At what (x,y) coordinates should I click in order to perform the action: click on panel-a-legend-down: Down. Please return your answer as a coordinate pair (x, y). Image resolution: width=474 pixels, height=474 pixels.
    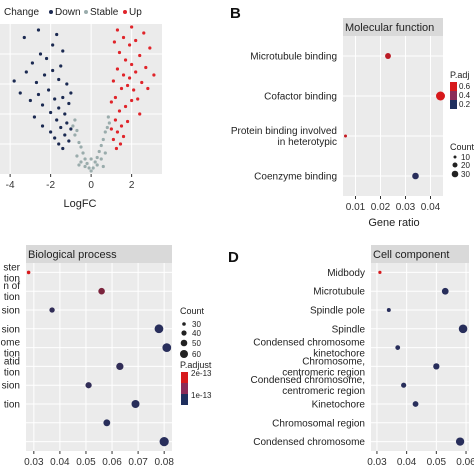
    Looking at the image, I should click on (68, 12).